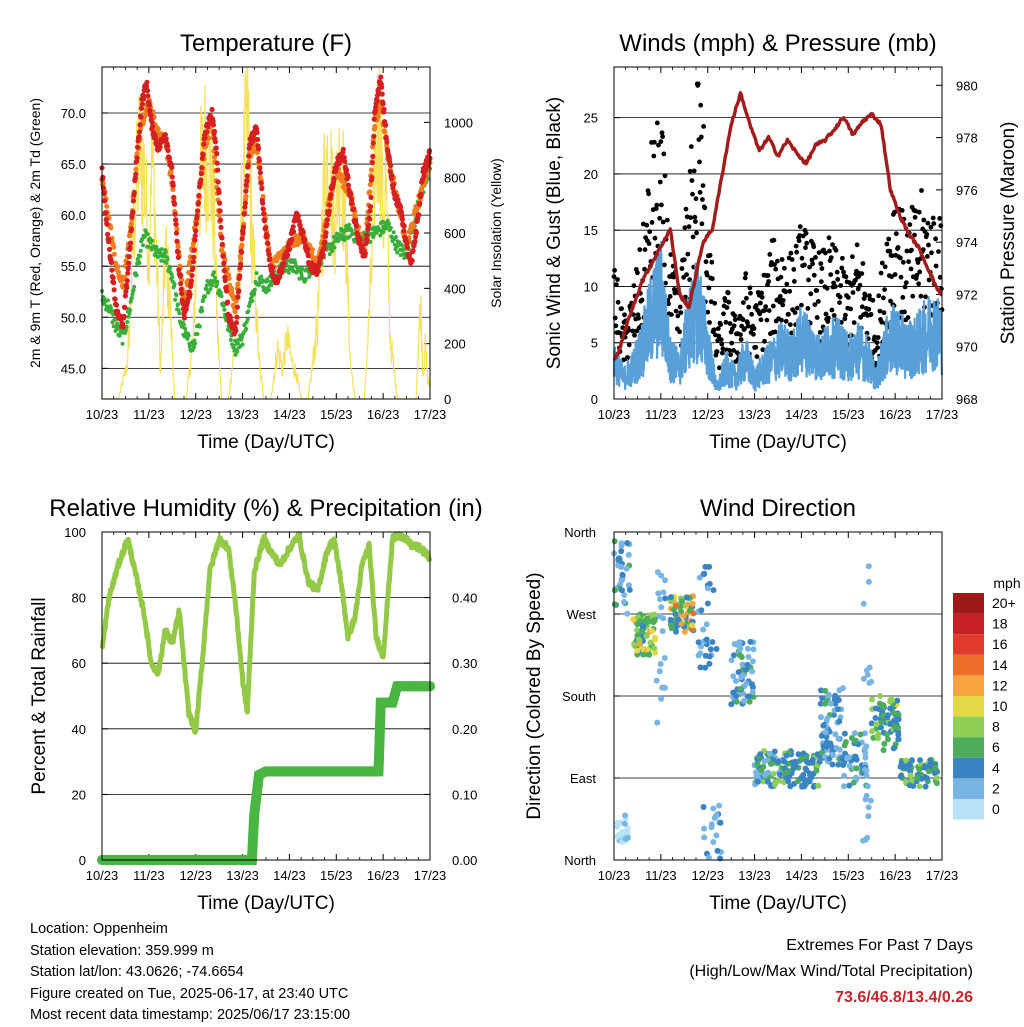 The height and width of the screenshot is (1027, 1024). I want to click on precip-line, so click(266, 773).